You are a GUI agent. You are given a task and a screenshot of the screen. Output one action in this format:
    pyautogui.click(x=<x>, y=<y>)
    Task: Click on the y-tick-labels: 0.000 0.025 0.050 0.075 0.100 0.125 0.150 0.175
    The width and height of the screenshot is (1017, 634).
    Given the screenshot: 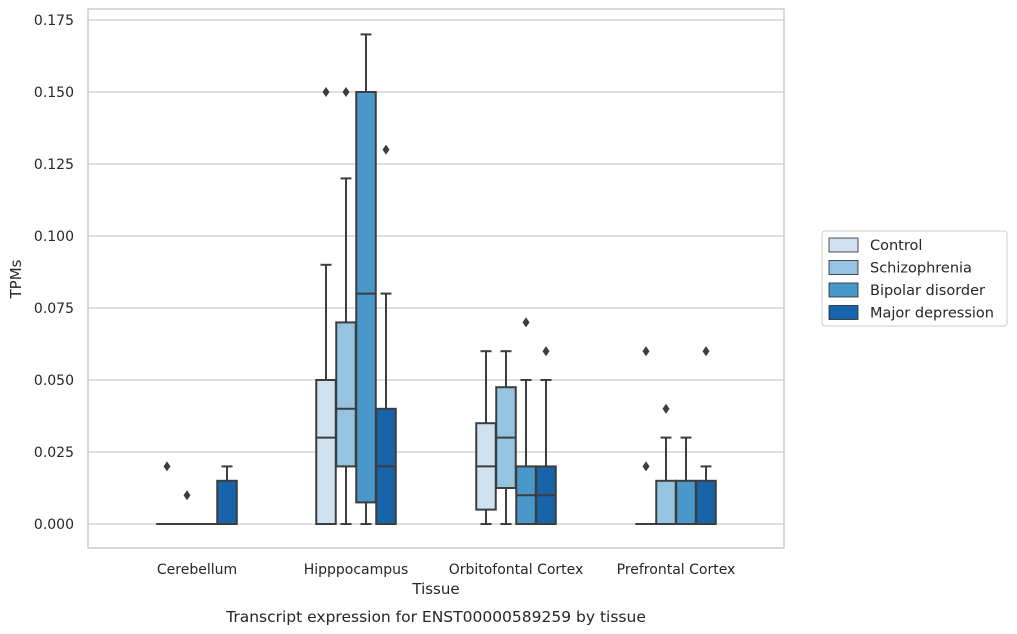 What is the action you would take?
    pyautogui.click(x=54, y=273)
    